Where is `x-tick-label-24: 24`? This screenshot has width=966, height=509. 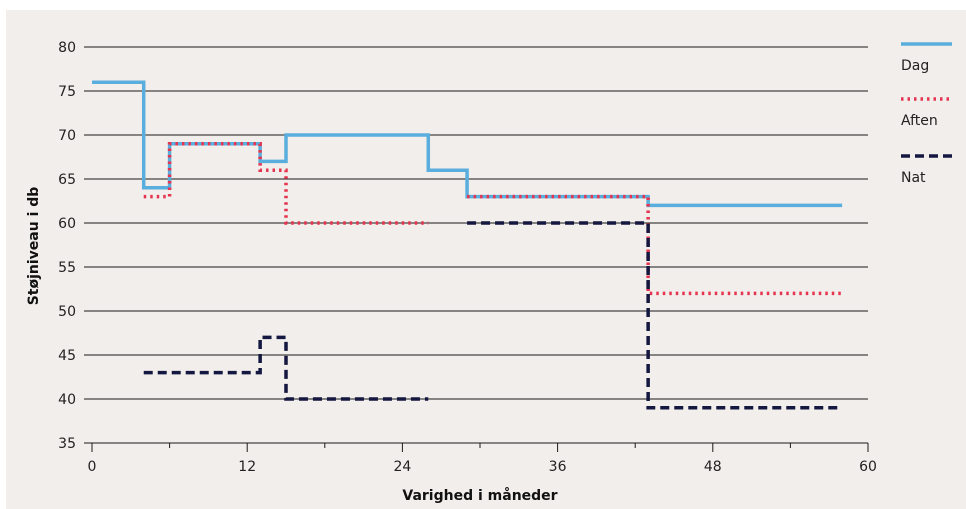
x-tick-label-24: 24 is located at coordinates (402, 467).